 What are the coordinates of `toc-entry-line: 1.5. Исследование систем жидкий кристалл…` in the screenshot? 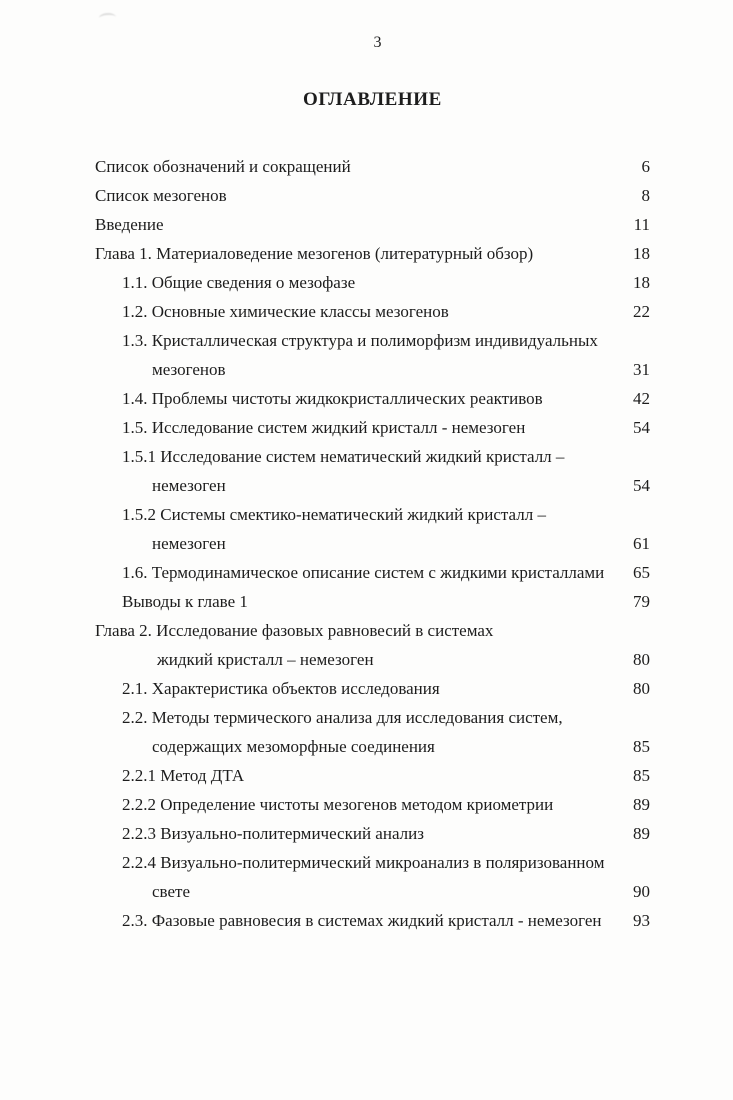 It's located at (324, 427).